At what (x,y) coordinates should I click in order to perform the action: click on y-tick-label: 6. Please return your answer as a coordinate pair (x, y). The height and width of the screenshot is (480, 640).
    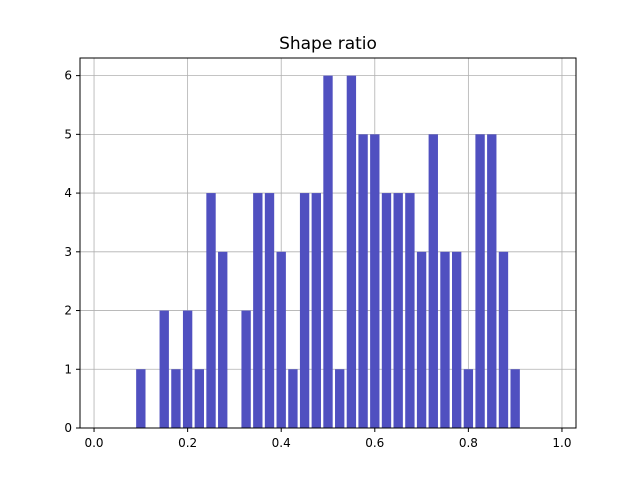
    Looking at the image, I should click on (68, 76).